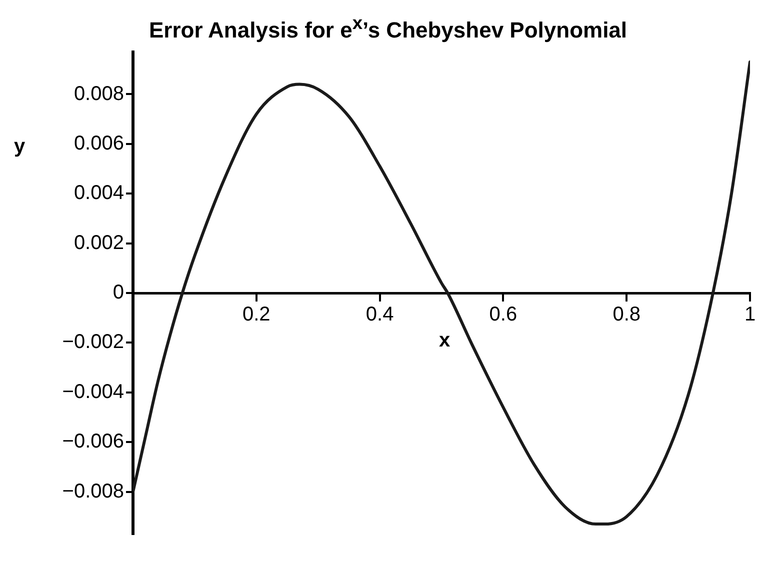  What do you see at coordinates (99, 143) in the screenshot?
I see `y-tick-label: 0.006` at bounding box center [99, 143].